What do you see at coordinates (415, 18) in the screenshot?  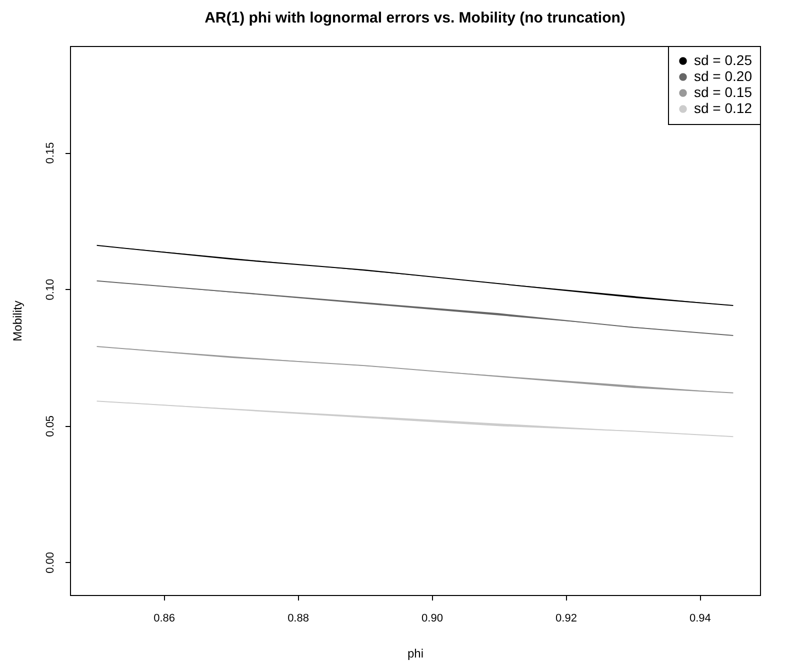 I see `chart-title: AR(1) phi with lognormal errors vs. Mobility (no truncation)` at bounding box center [415, 18].